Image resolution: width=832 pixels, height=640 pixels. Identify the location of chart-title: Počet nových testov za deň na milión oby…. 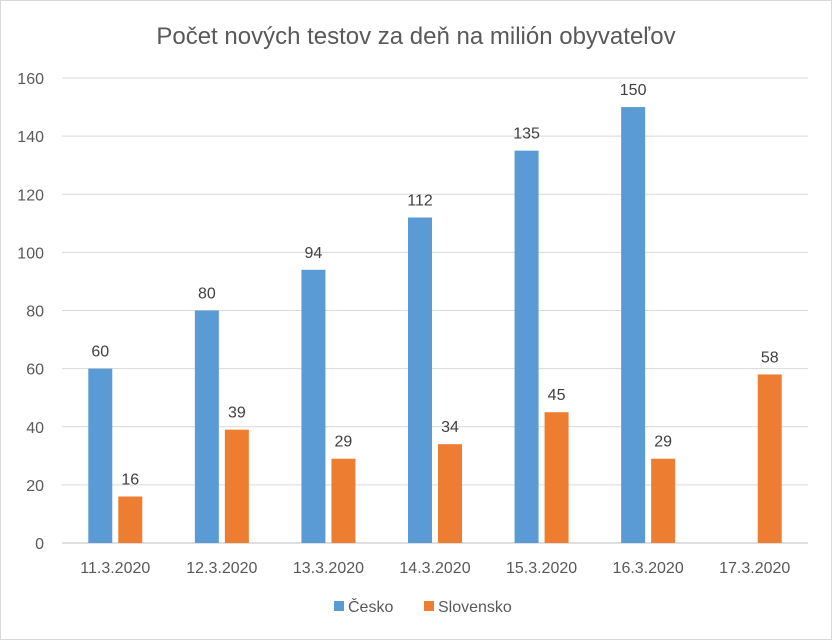
(415, 36).